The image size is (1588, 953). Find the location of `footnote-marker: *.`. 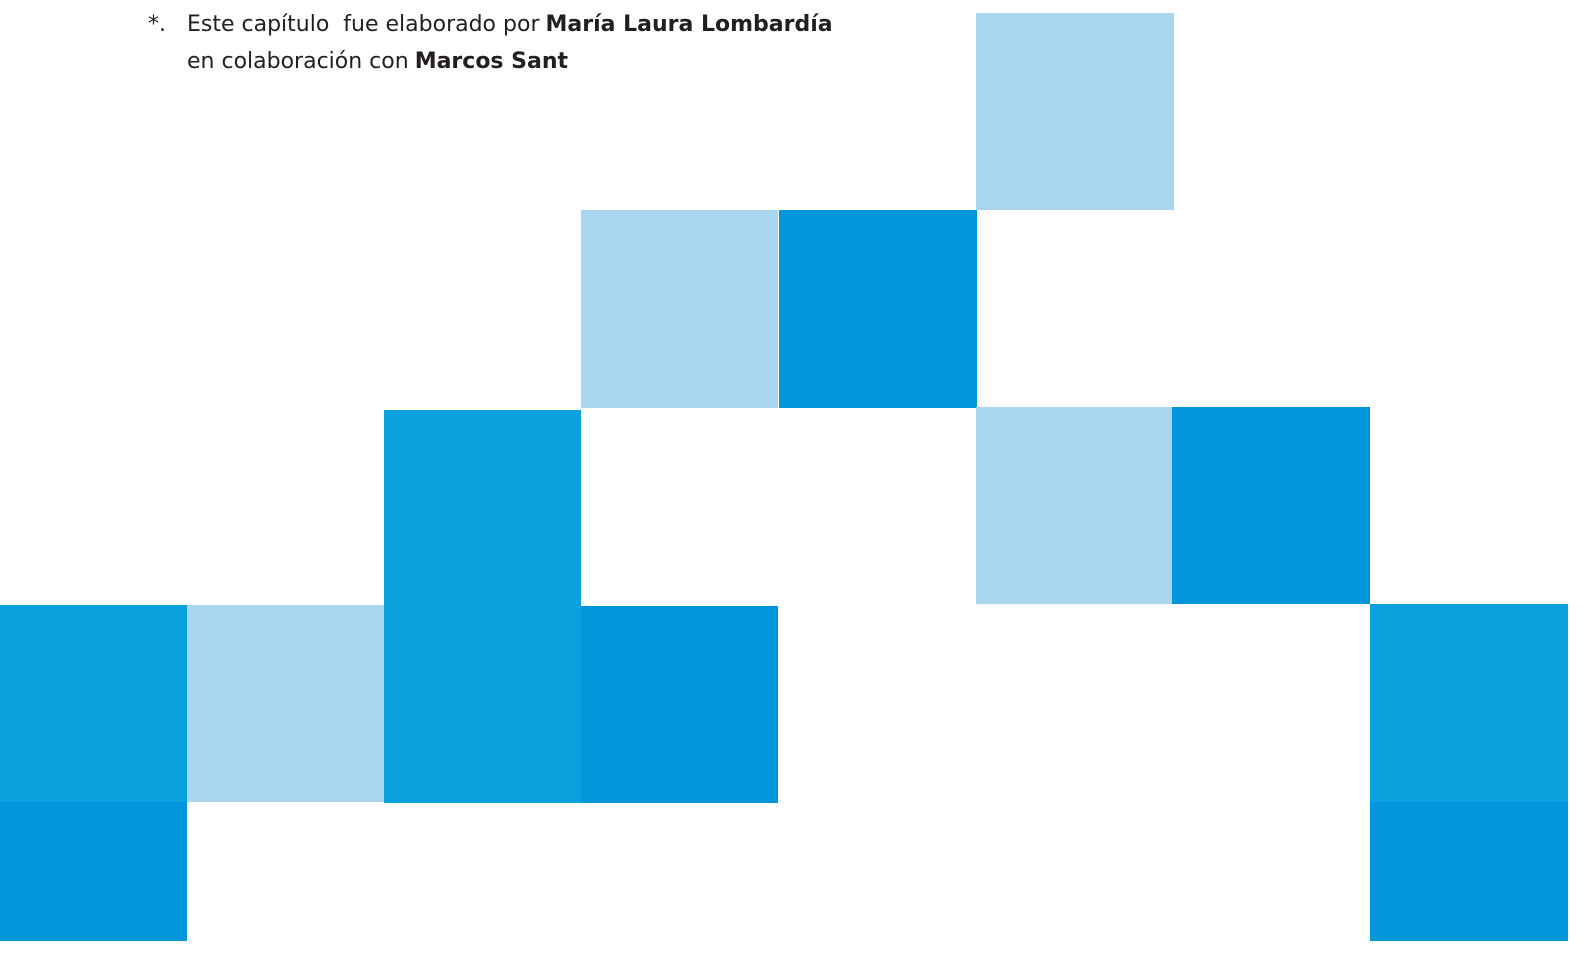

footnote-marker: *. is located at coordinates (157, 24).